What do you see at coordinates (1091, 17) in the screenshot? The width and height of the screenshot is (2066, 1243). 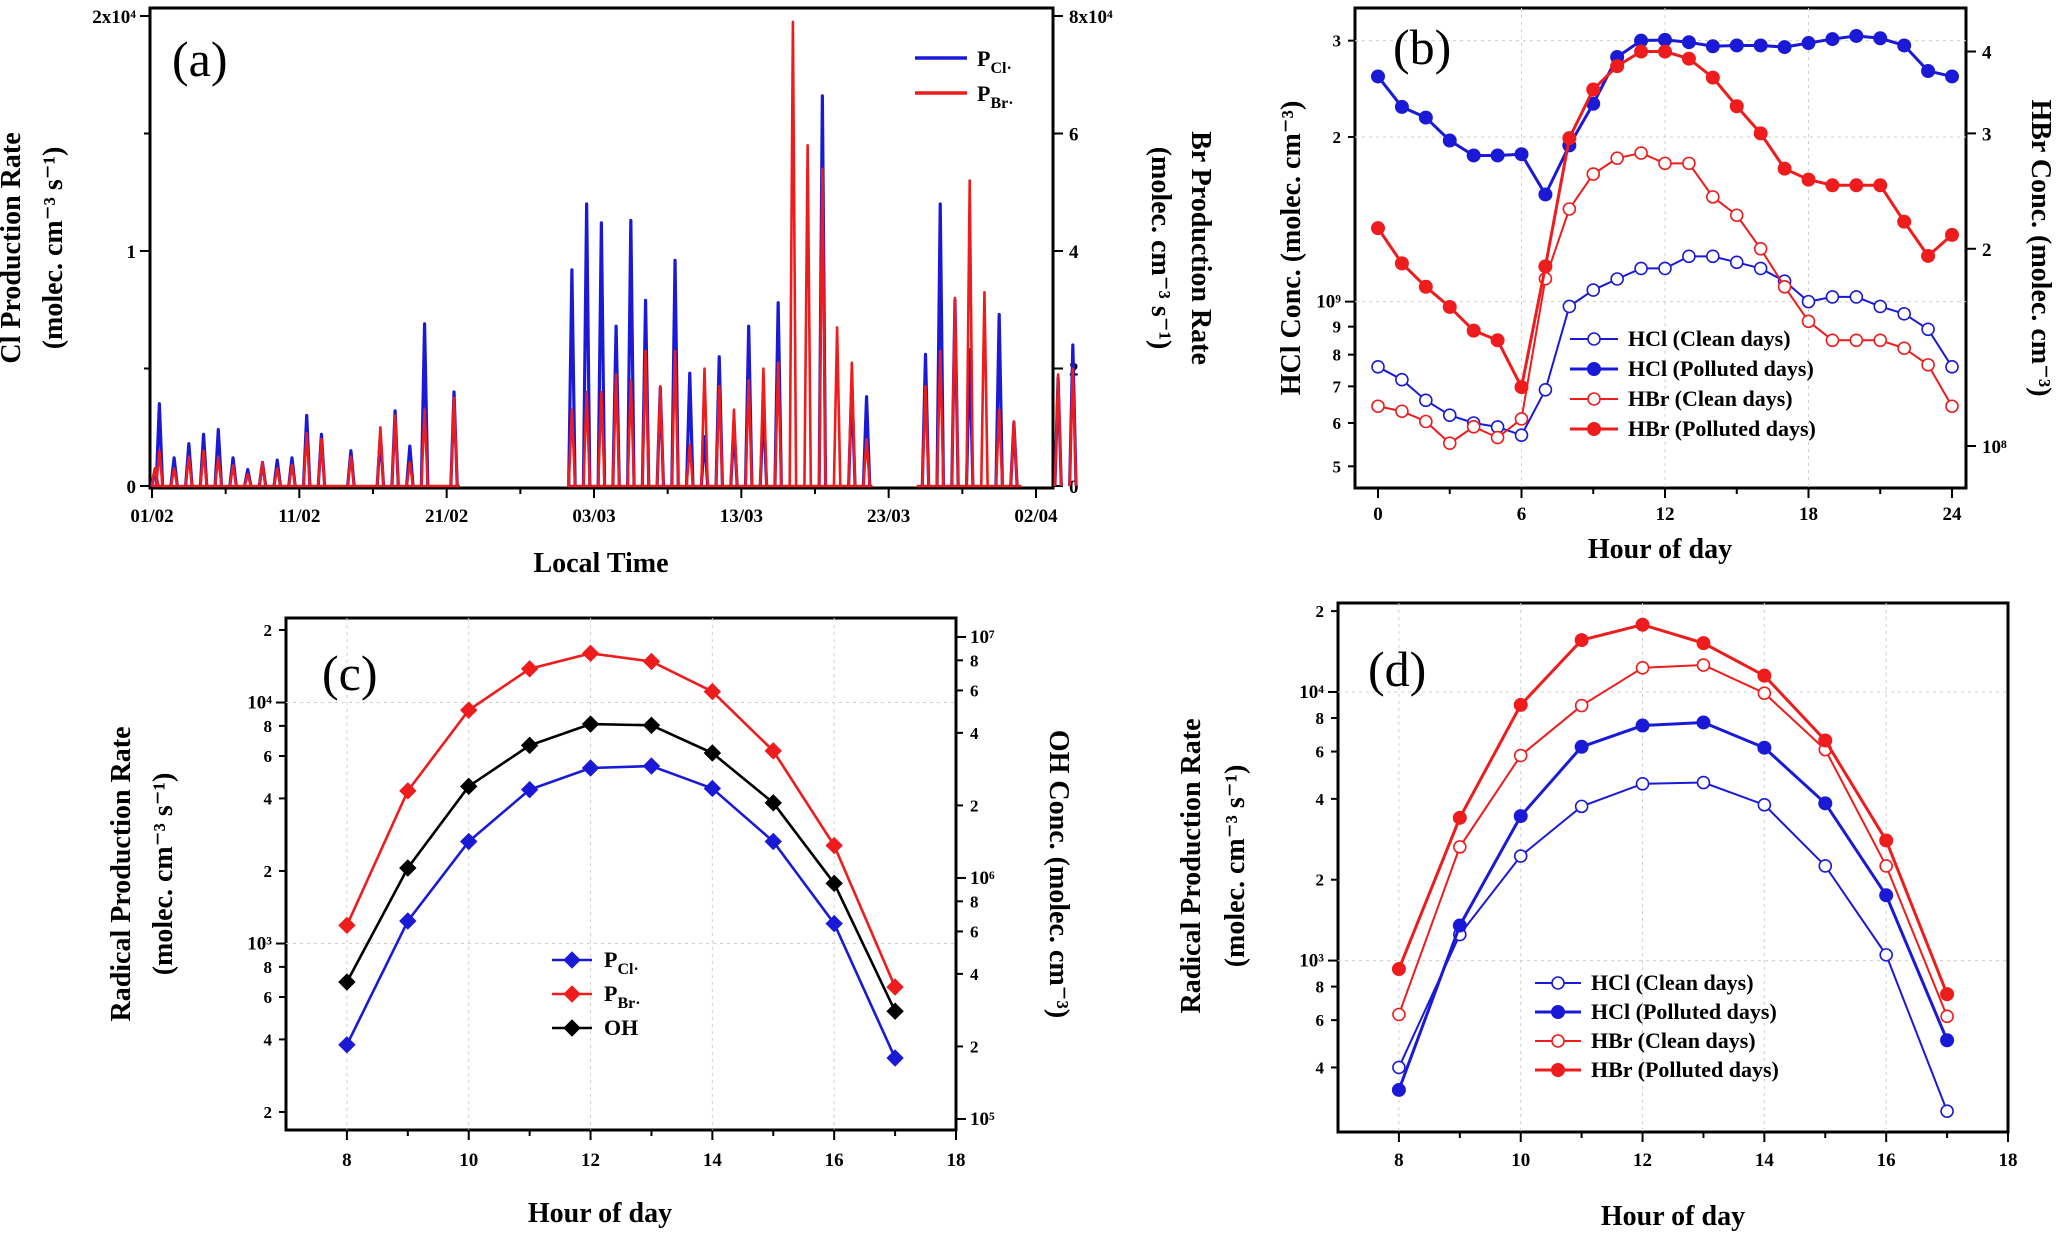 I see `y-right-tick-label: 8x10⁴` at bounding box center [1091, 17].